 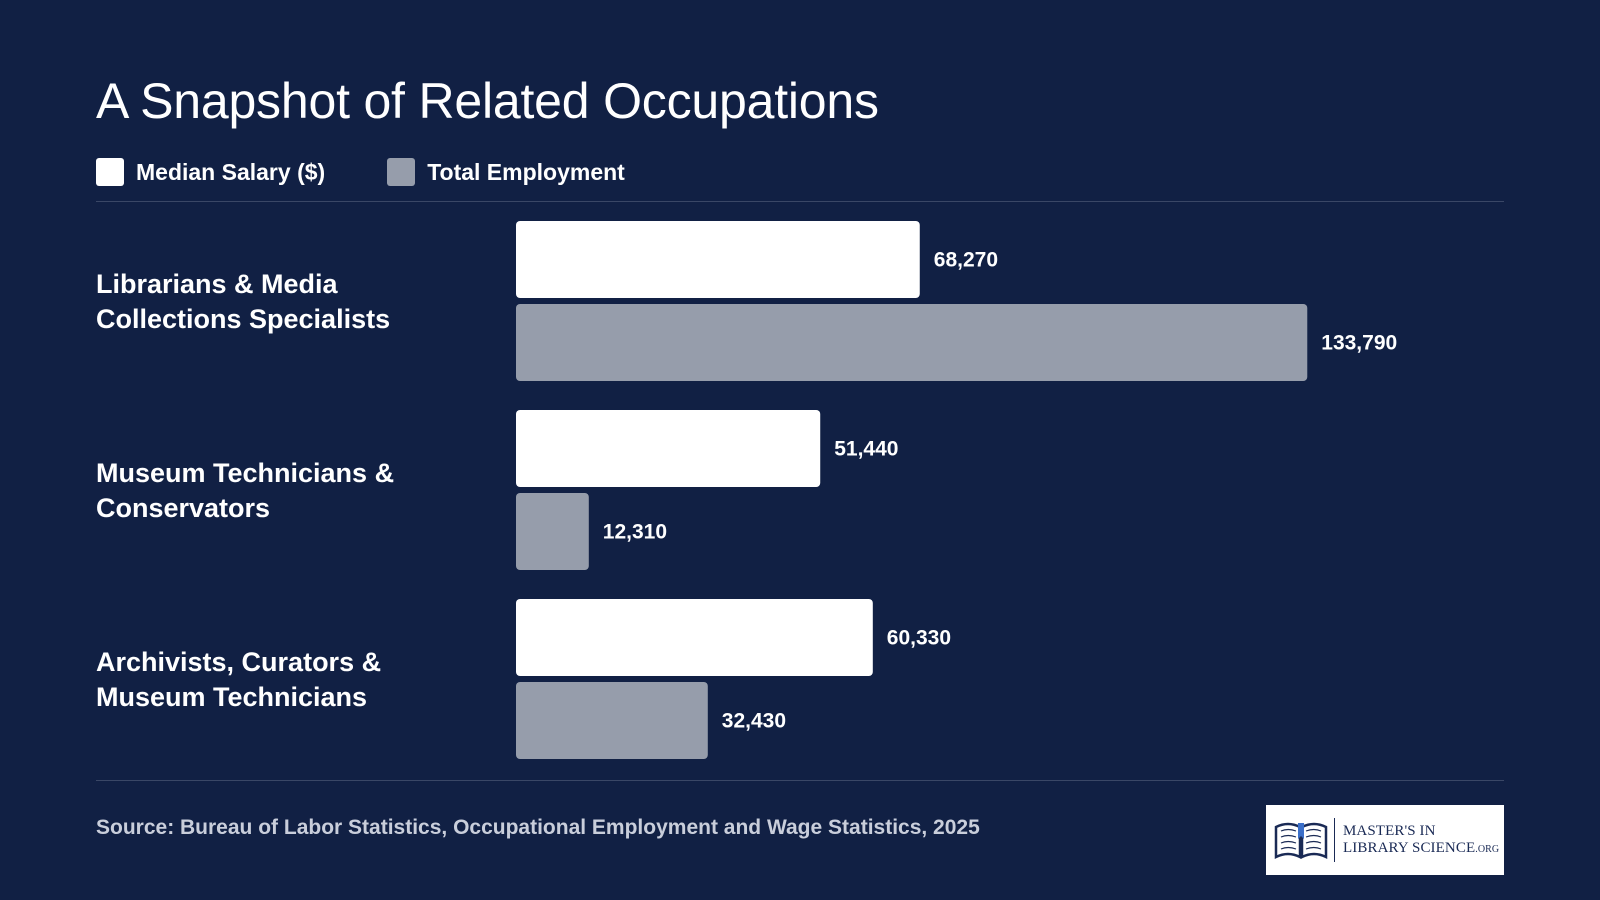 What do you see at coordinates (360, 172) in the screenshot?
I see `chart-legend: Median Salary ($) Total Employment` at bounding box center [360, 172].